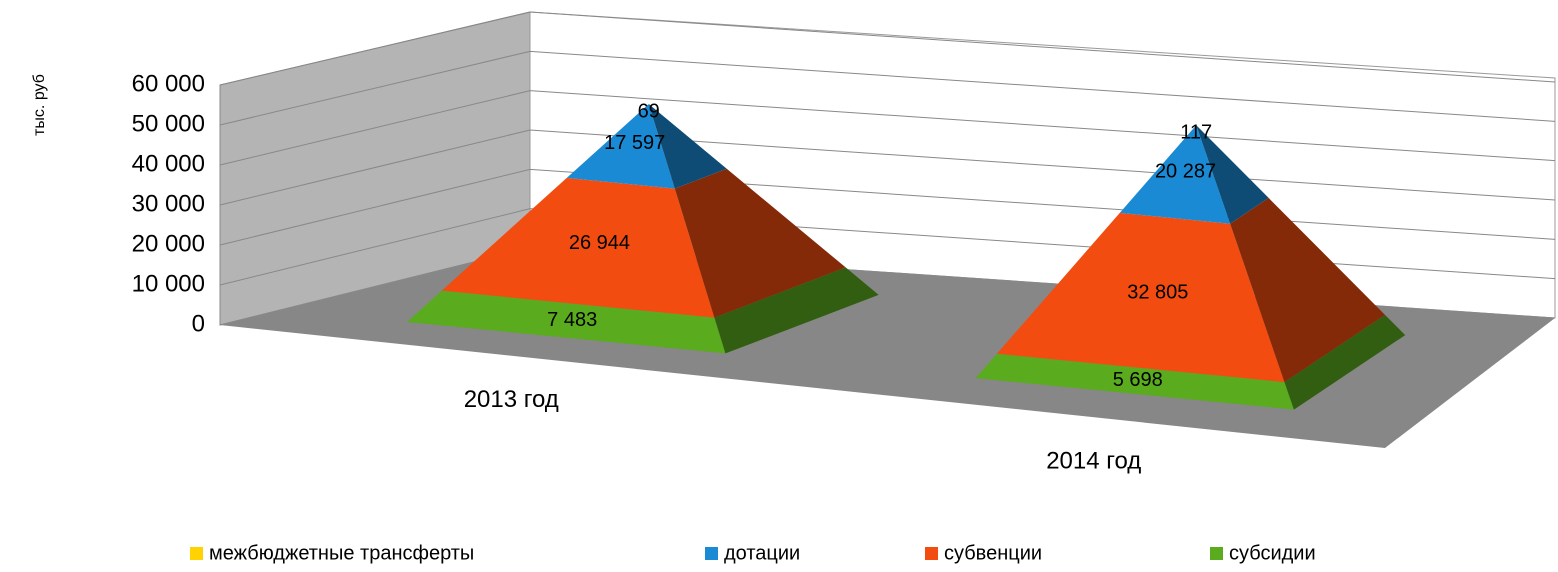  What do you see at coordinates (1272, 553) in the screenshot?
I see `legend-label: субсидии` at bounding box center [1272, 553].